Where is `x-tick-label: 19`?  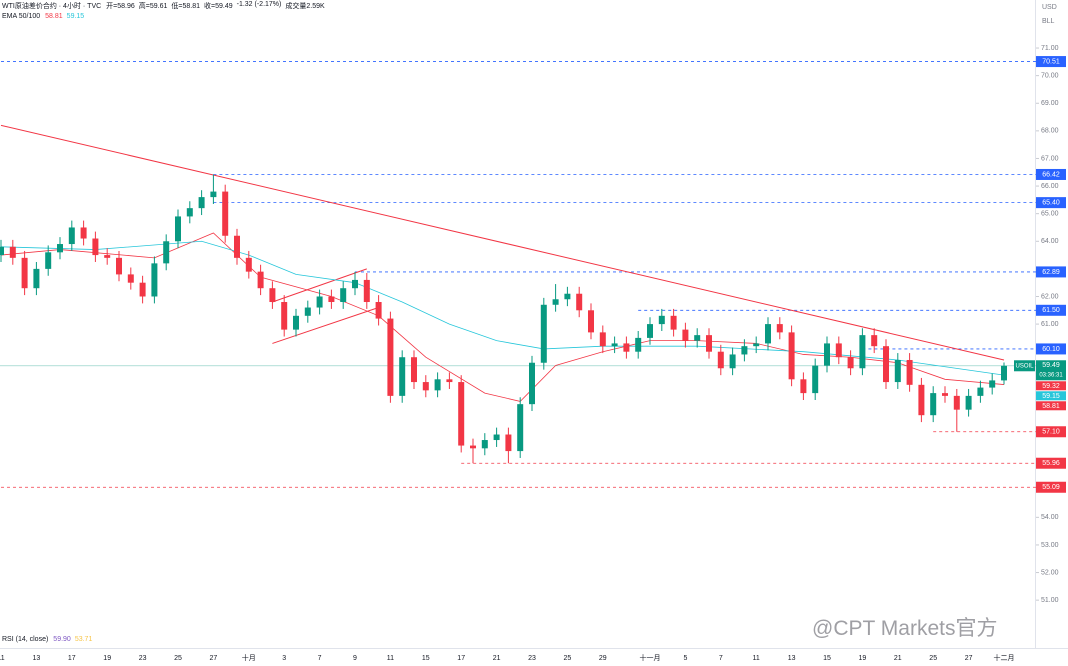 x-tick-label: 19 is located at coordinates (107, 658).